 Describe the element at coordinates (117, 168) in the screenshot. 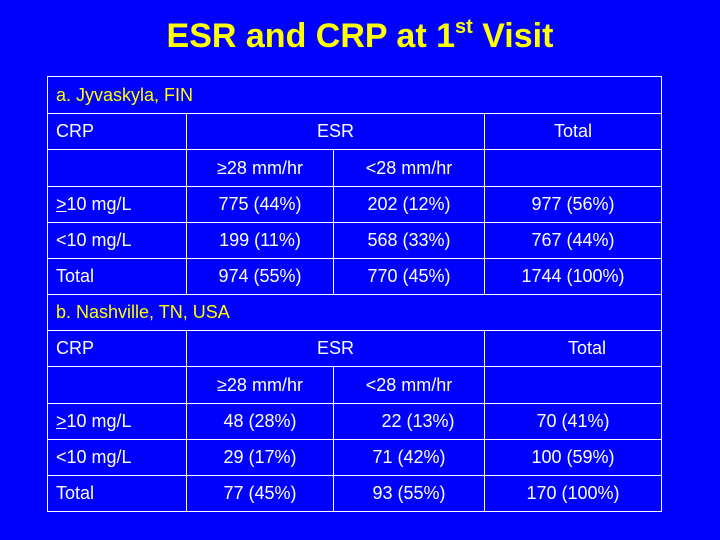

I see `section-a-subheader-blank` at that location.